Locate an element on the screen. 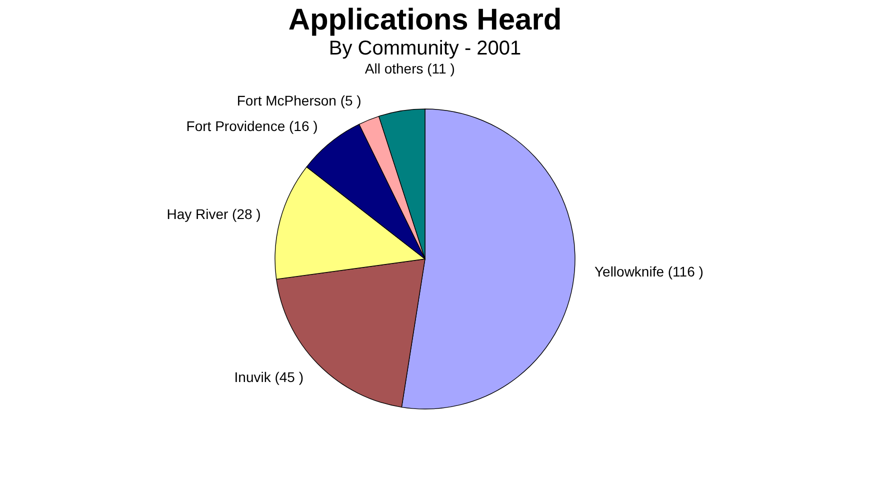  slice-label: Yellowknife (116 ) is located at coordinates (649, 271).